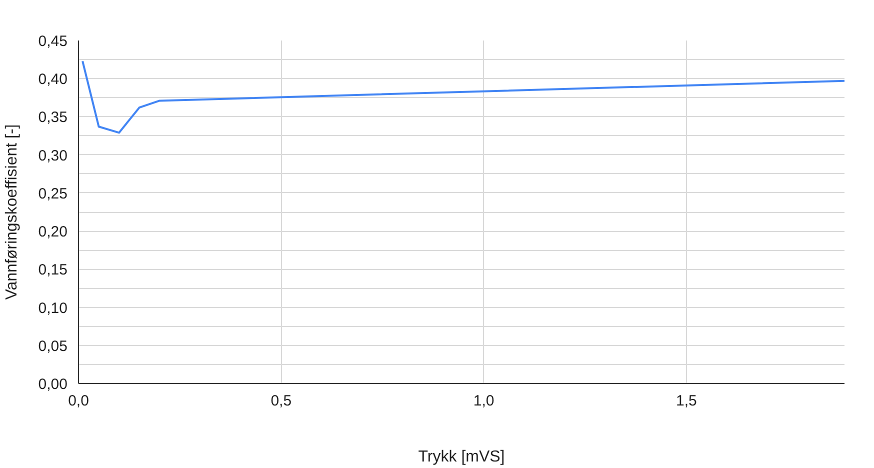 This screenshot has width=874, height=468. Describe the element at coordinates (53, 270) in the screenshot. I see `y-tick-label: 0,15` at that location.